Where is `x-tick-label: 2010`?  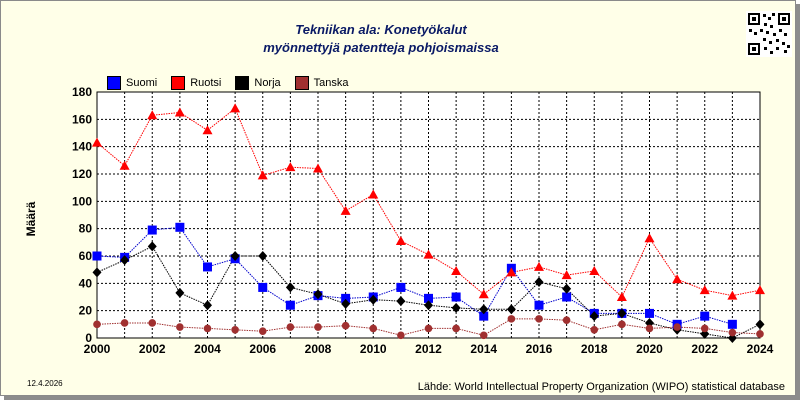 x-tick-label: 2010 is located at coordinates (373, 349).